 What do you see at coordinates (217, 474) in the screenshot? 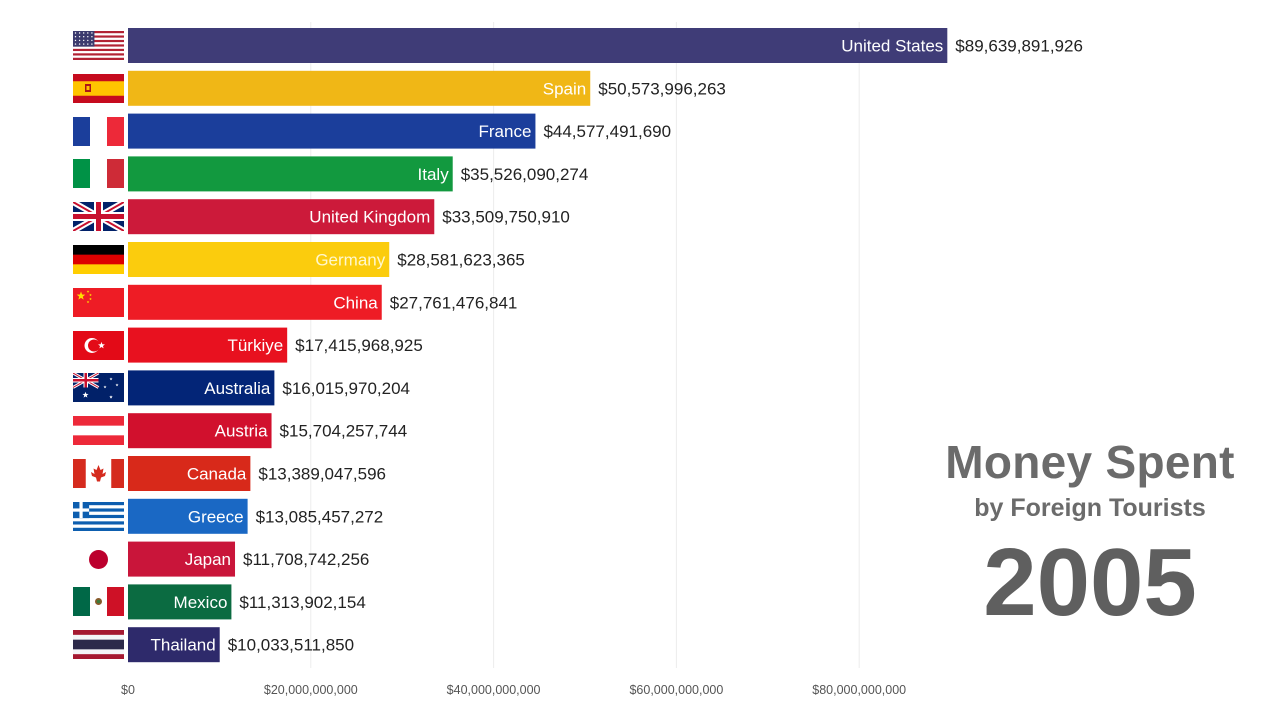
I see `bar-category-label: Canada` at bounding box center [217, 474].